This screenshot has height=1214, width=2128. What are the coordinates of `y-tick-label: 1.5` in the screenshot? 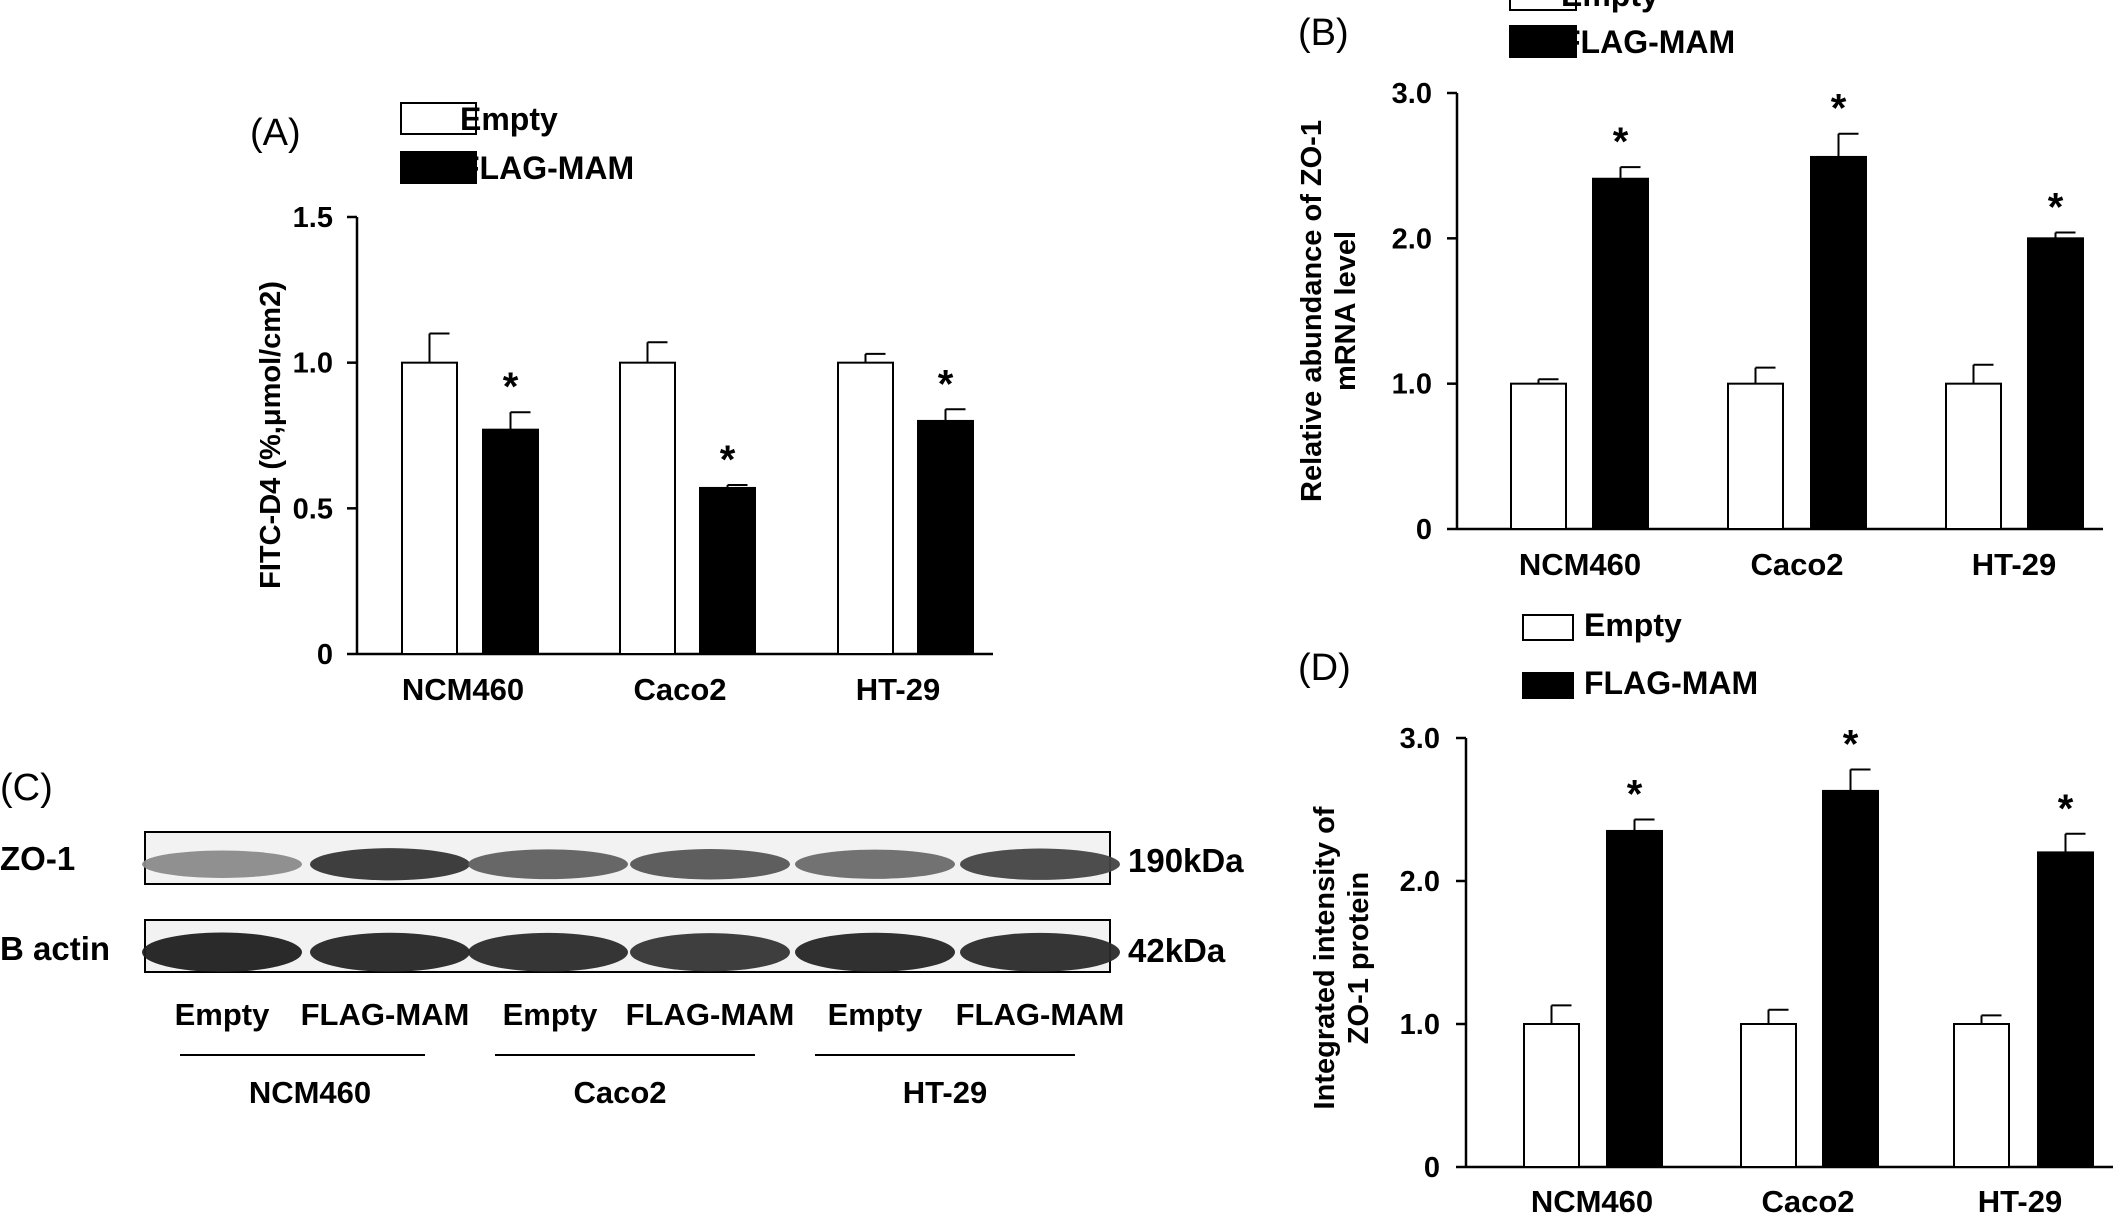 It's located at (313, 218).